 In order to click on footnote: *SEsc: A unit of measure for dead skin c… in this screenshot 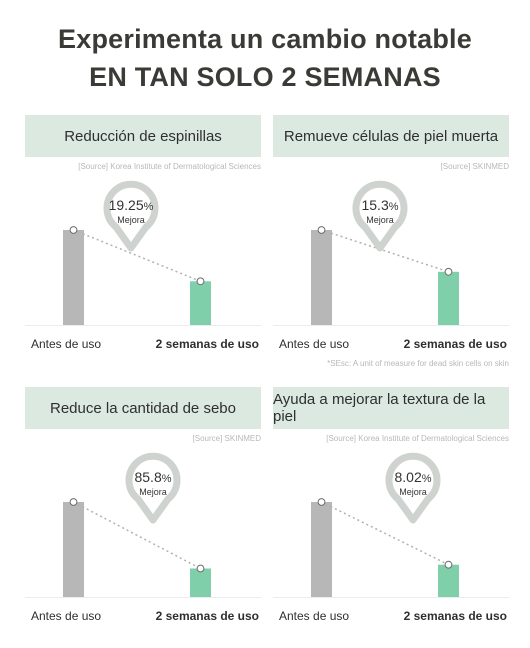, I will do `click(418, 363)`.